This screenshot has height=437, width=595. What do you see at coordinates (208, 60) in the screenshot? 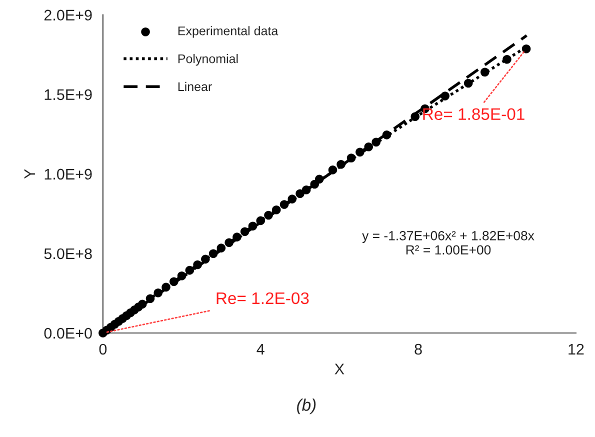
I see `legend-label: Polynomial` at bounding box center [208, 60].